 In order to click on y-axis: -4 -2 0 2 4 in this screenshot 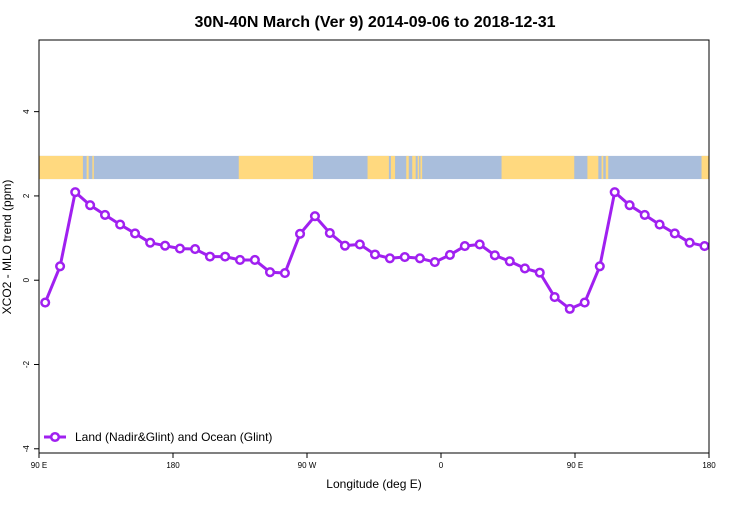, I will do `click(30, 280)`.